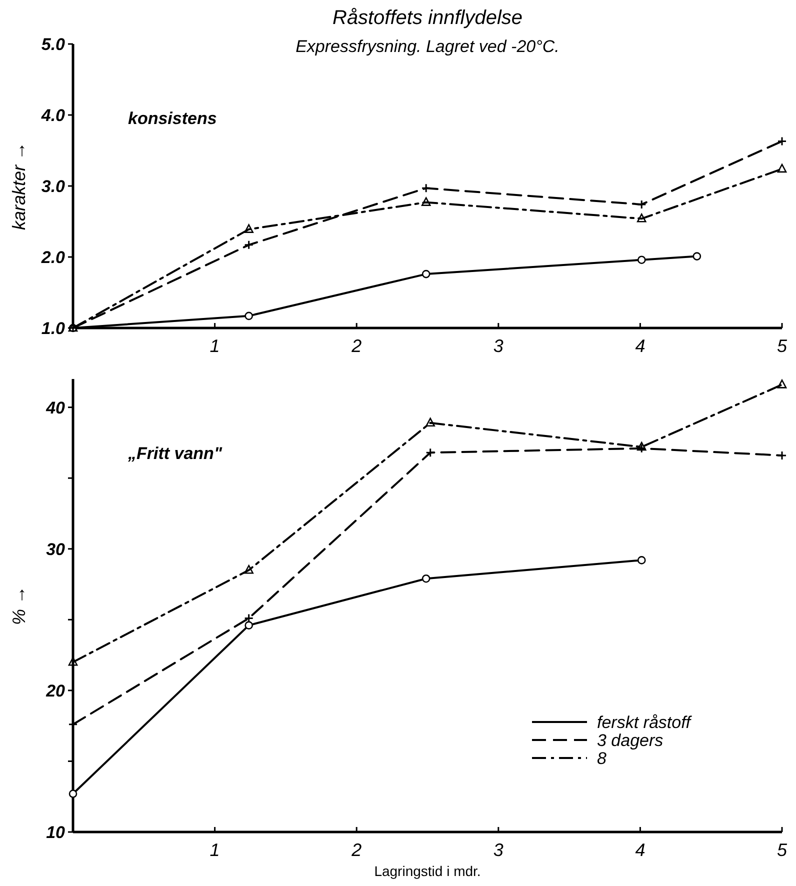 The height and width of the screenshot is (886, 796). Describe the element at coordinates (19, 186) in the screenshot. I see `y-axis-title: karakter →` at that location.